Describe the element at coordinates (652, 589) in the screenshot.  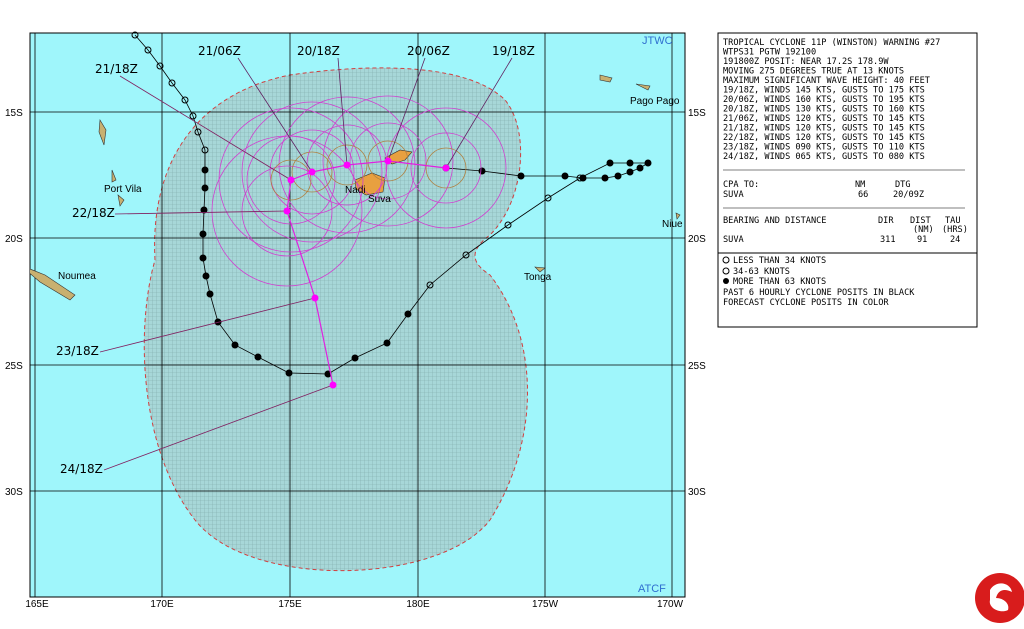
I see `agency-label: ATCF` at that location.